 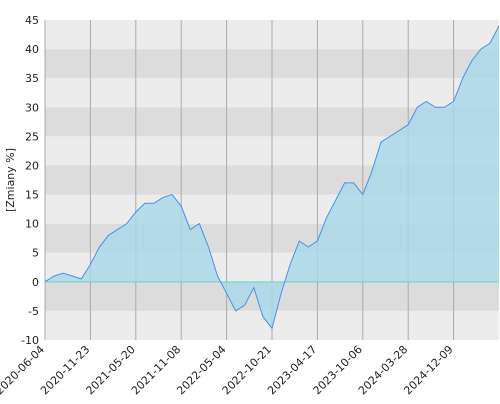 I want to click on y-tick-label: 15, so click(x=32, y=195).